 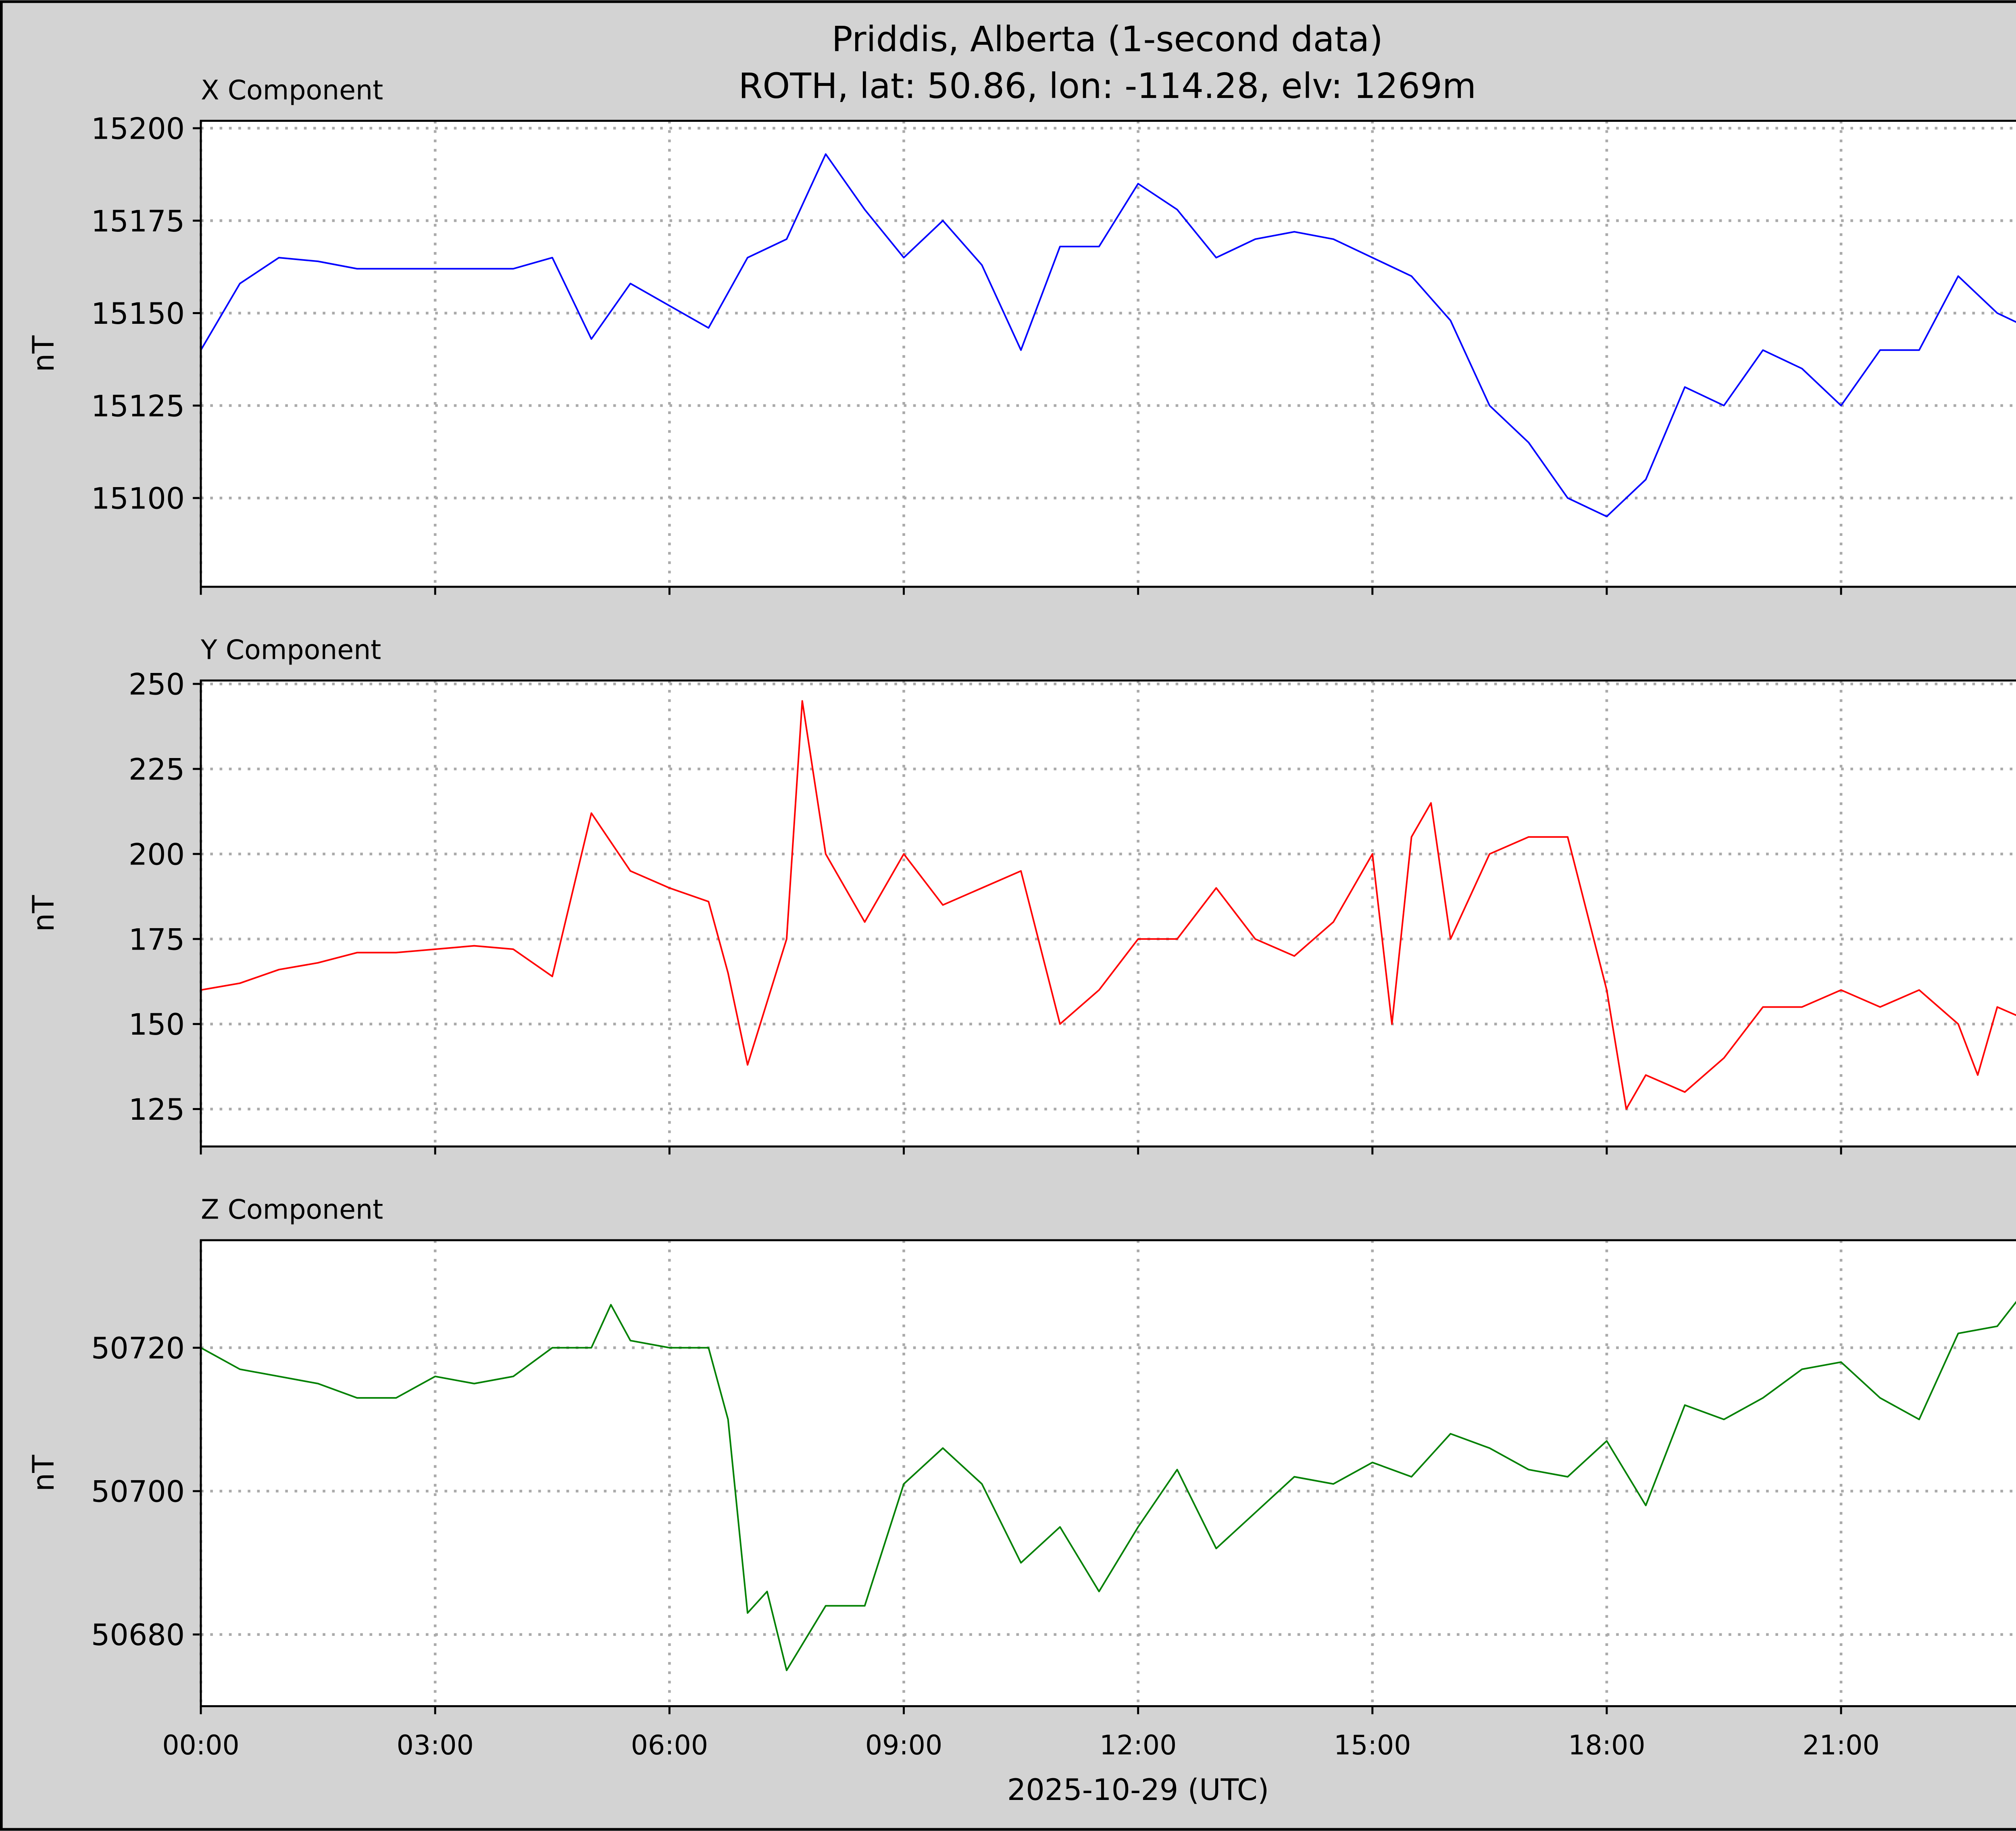 I want to click on y-tick-label: 50680, so click(x=138, y=1635).